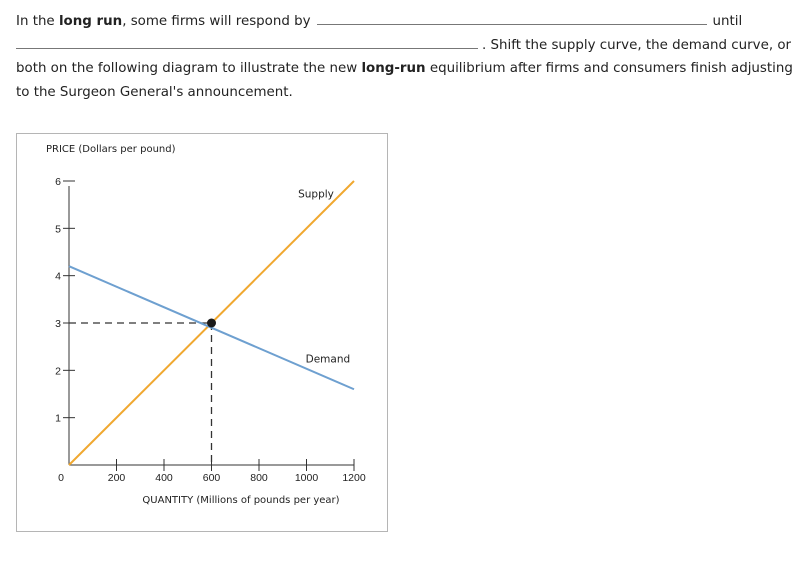 The width and height of the screenshot is (809, 566). Describe the element at coordinates (58, 229) in the screenshot. I see `y-tick-label: 5` at that location.